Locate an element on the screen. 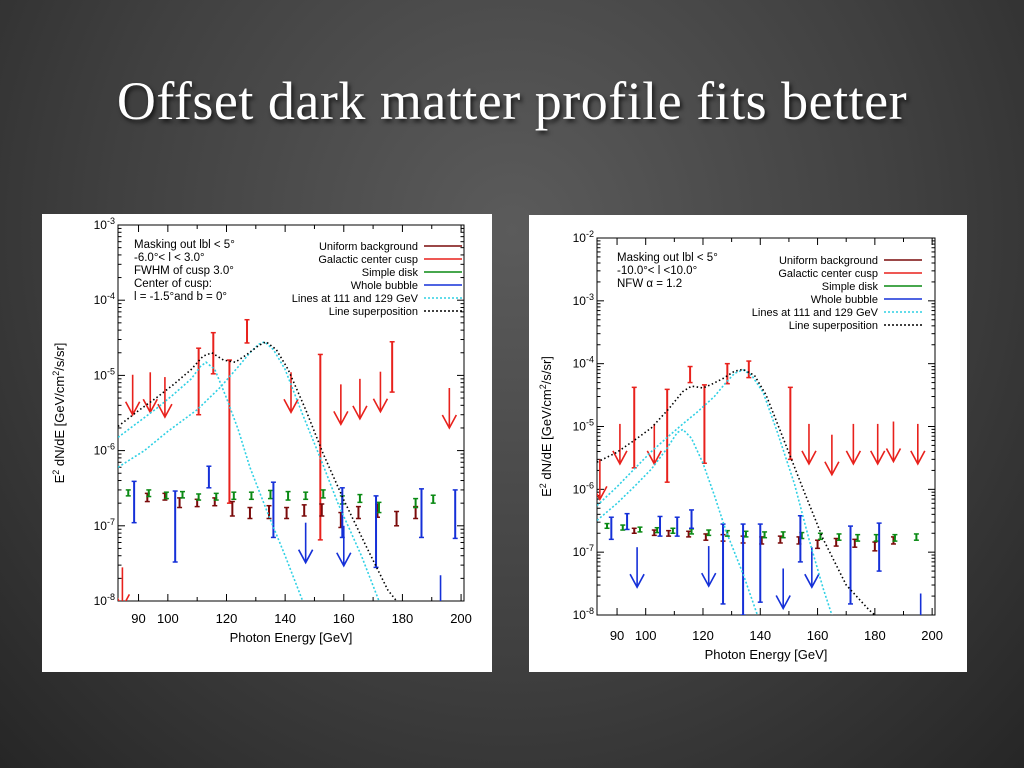 Image resolution: width=1024 pixels, height=768 pixels. legend-label: Simple disk is located at coordinates (390, 273).